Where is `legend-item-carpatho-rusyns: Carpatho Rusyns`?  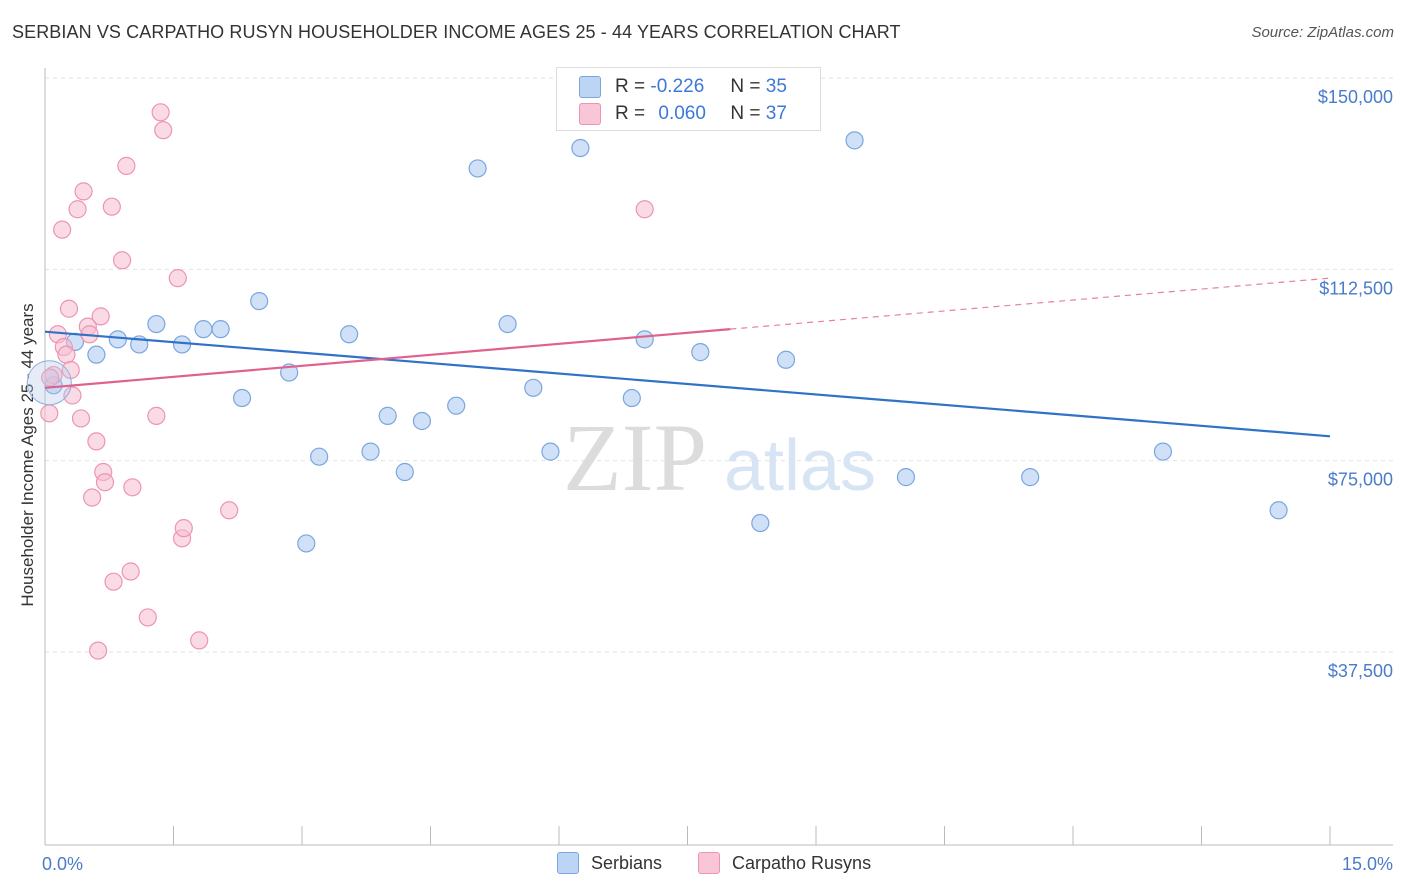 legend-item-carpatho-rusyns: Carpatho Rusyns is located at coordinates (784, 863).